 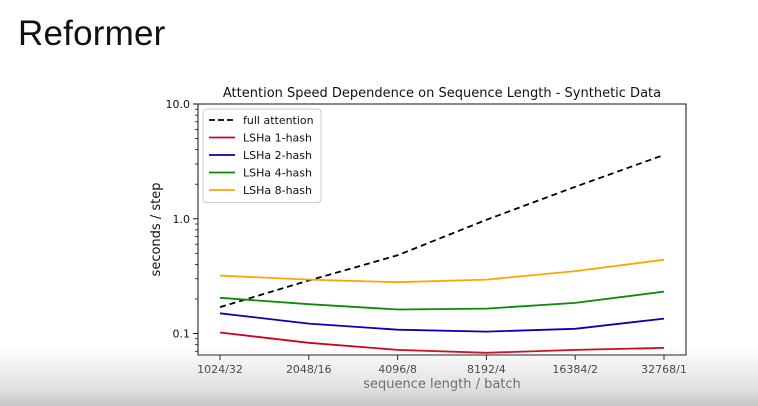 I want to click on legend-label: LSHa 8-hash, so click(x=277, y=190).